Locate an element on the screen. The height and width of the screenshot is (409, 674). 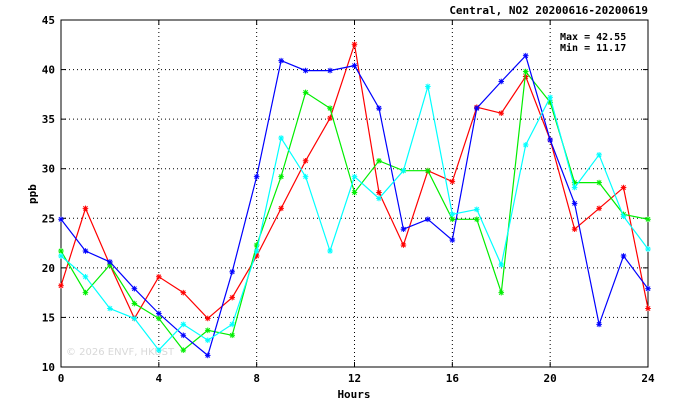
x-tick-label: 8 is located at coordinates (256, 378).